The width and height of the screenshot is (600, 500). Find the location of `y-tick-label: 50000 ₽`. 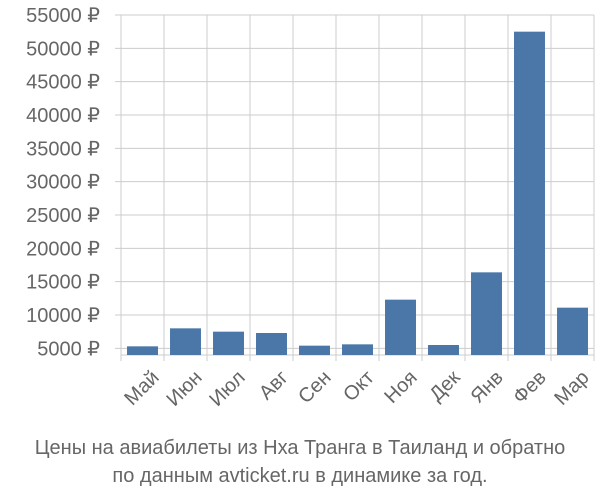

y-tick-label: 50000 ₽ is located at coordinates (63, 49).